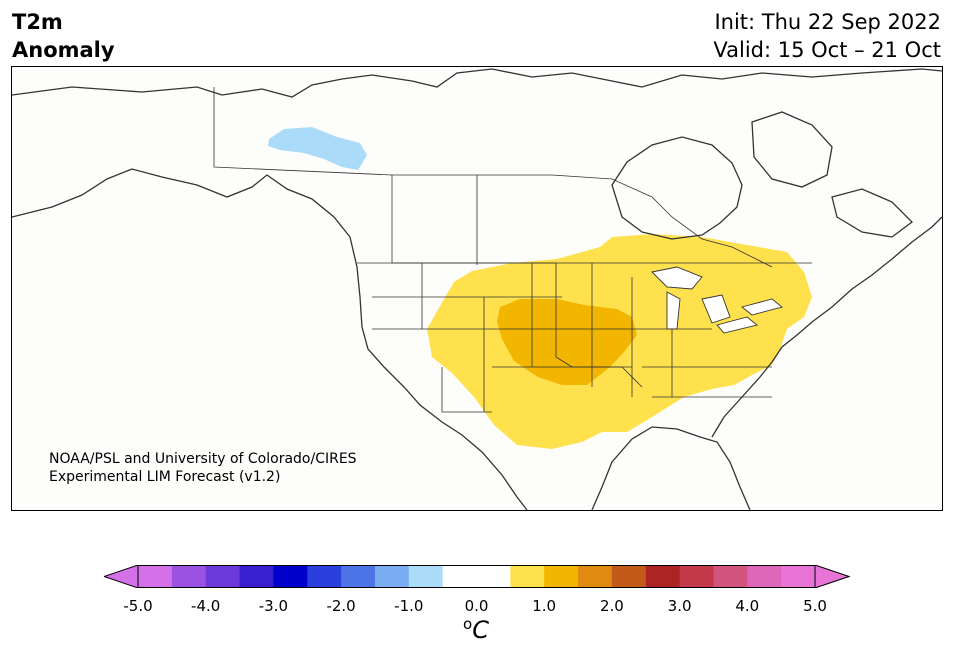 The width and height of the screenshot is (953, 656). Describe the element at coordinates (341, 606) in the screenshot. I see `colorbar-tick-label: -2.0` at that location.